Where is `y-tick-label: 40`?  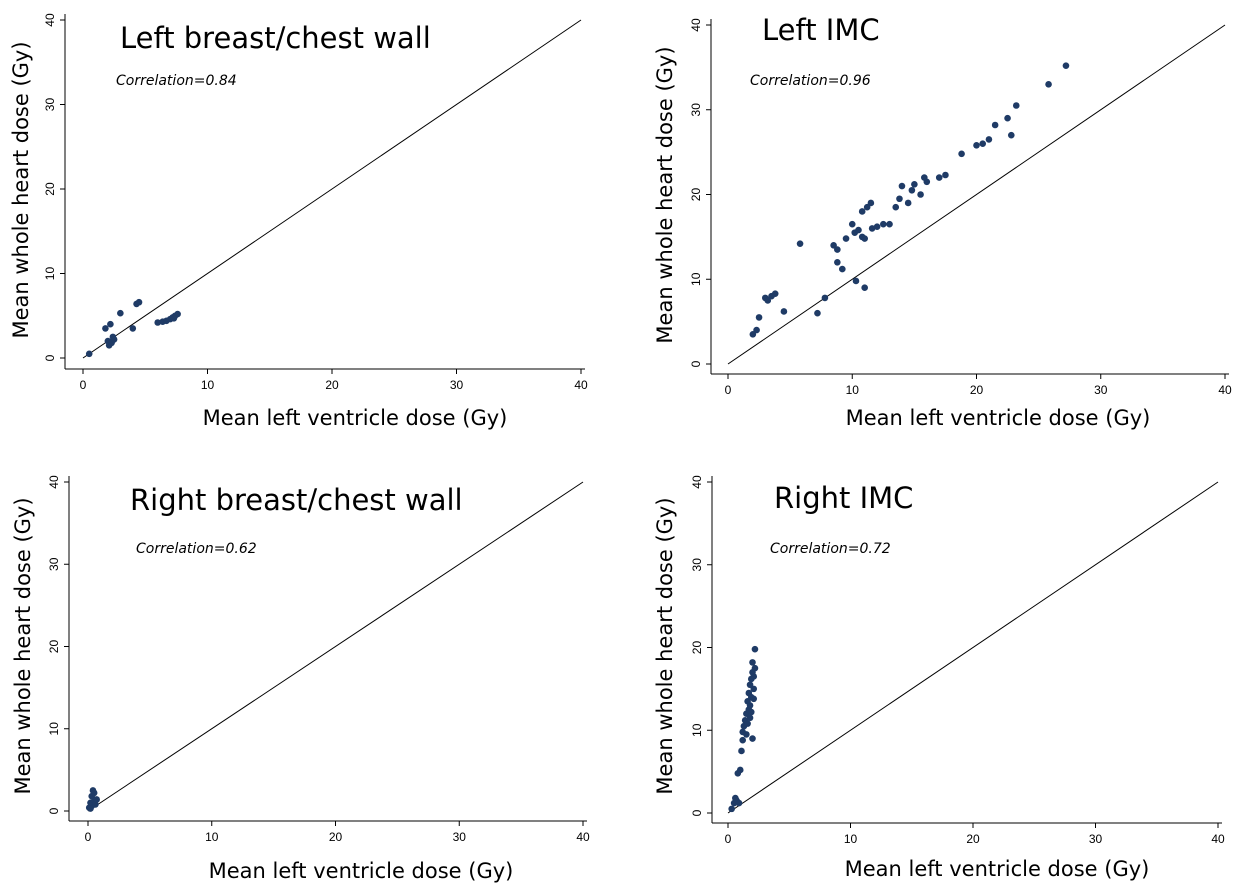 y-tick-label: 40 is located at coordinates (50, 20).